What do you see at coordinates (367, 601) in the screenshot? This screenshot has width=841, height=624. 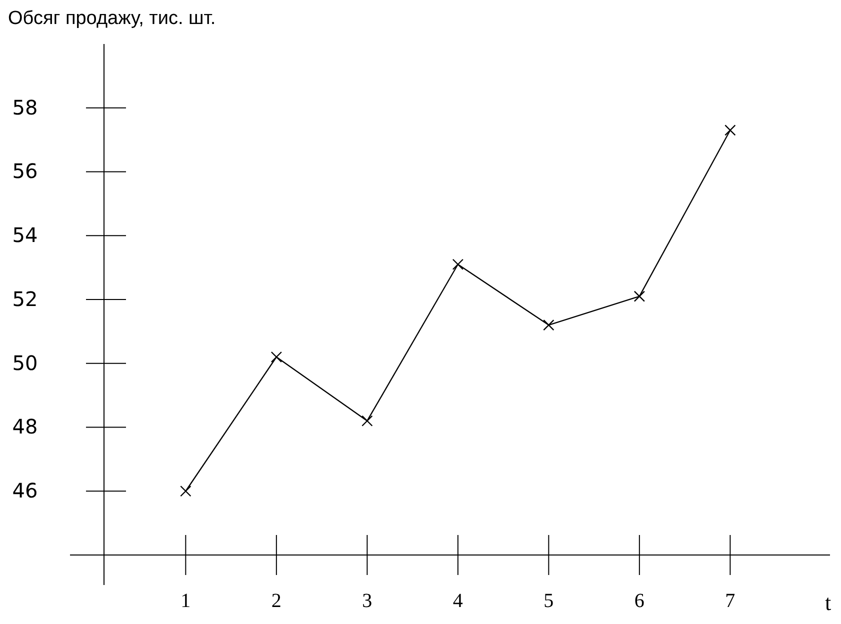 I see `x-tick-label: 3` at bounding box center [367, 601].